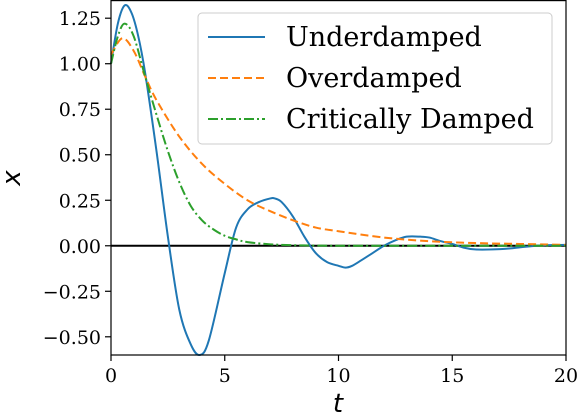 The width and height of the screenshot is (580, 420). What do you see at coordinates (72, 338) in the screenshot?
I see `y-tick-label: −0.50` at bounding box center [72, 338].